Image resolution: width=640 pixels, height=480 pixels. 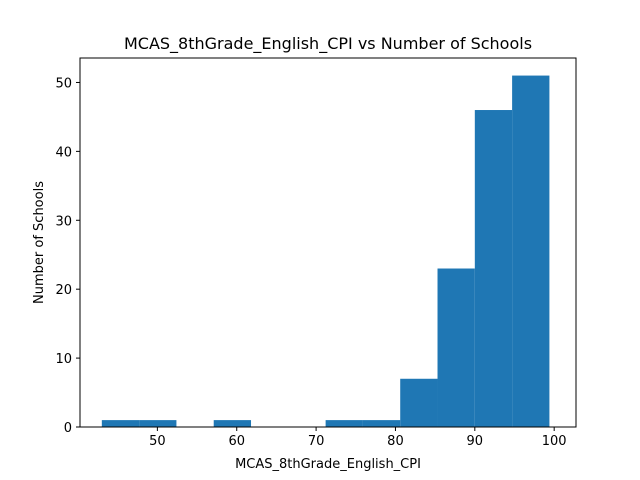 I want to click on y-tick-label: 0, so click(x=68, y=428).